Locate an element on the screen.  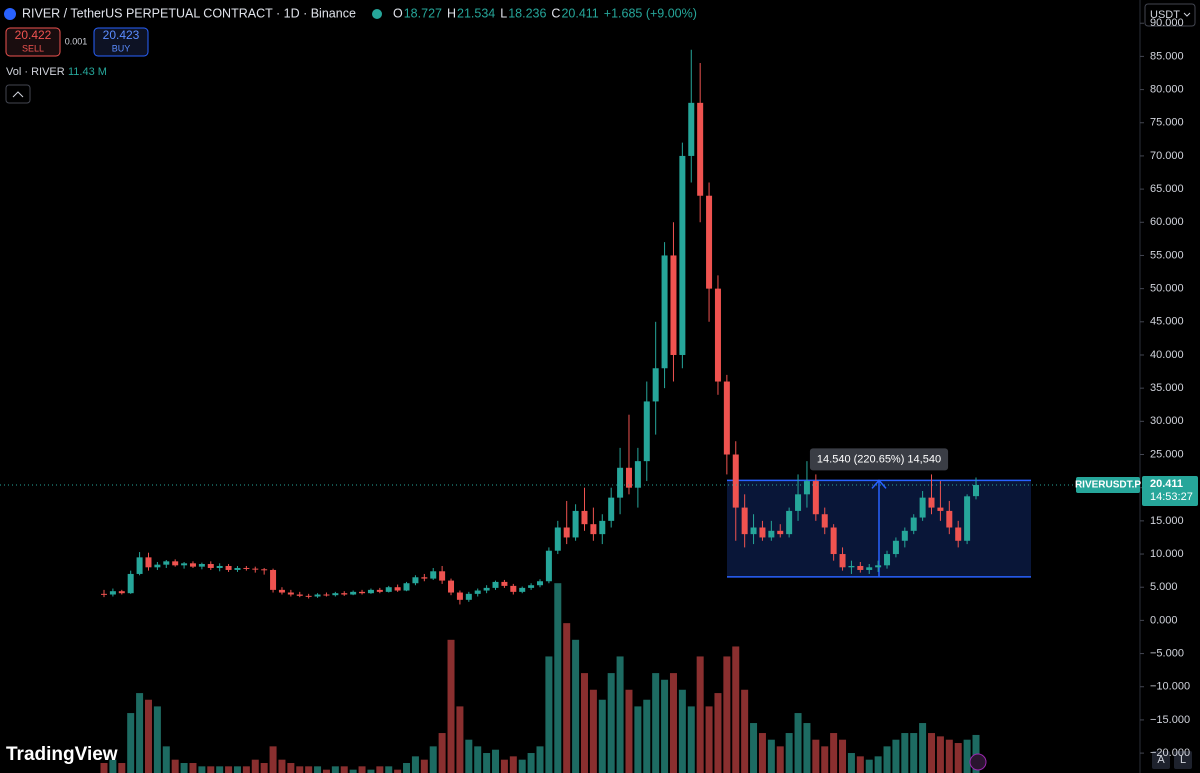
measure-arrowhead is located at coordinates (879, 484).